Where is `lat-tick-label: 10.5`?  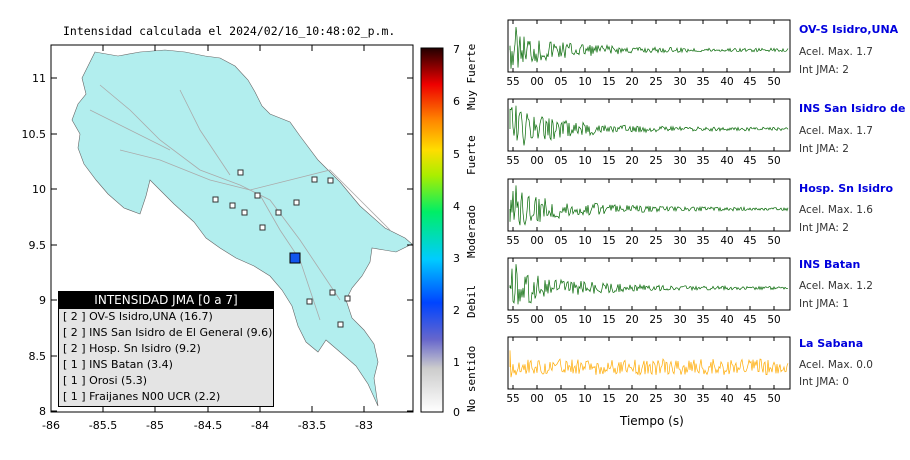 lat-tick-label: 10.5 is located at coordinates (34, 134).